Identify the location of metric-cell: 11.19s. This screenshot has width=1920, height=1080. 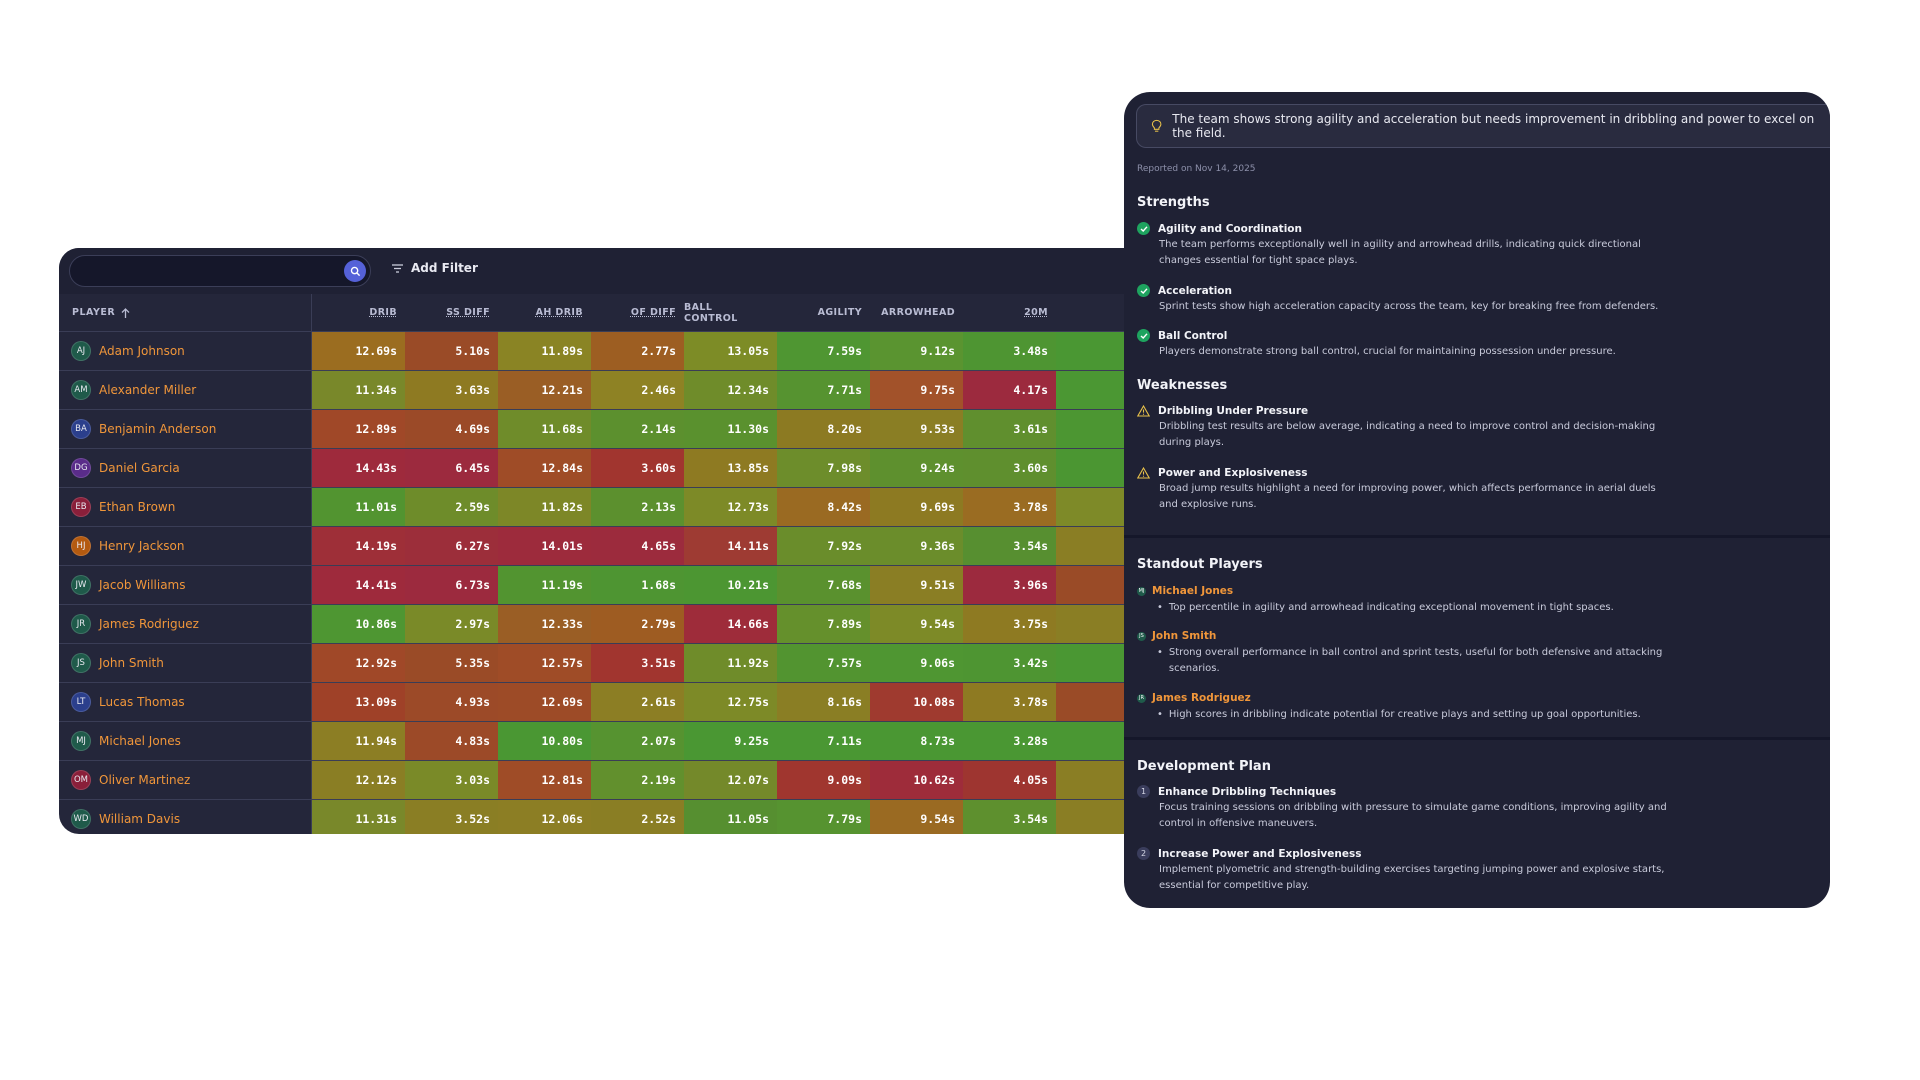
(544, 585).